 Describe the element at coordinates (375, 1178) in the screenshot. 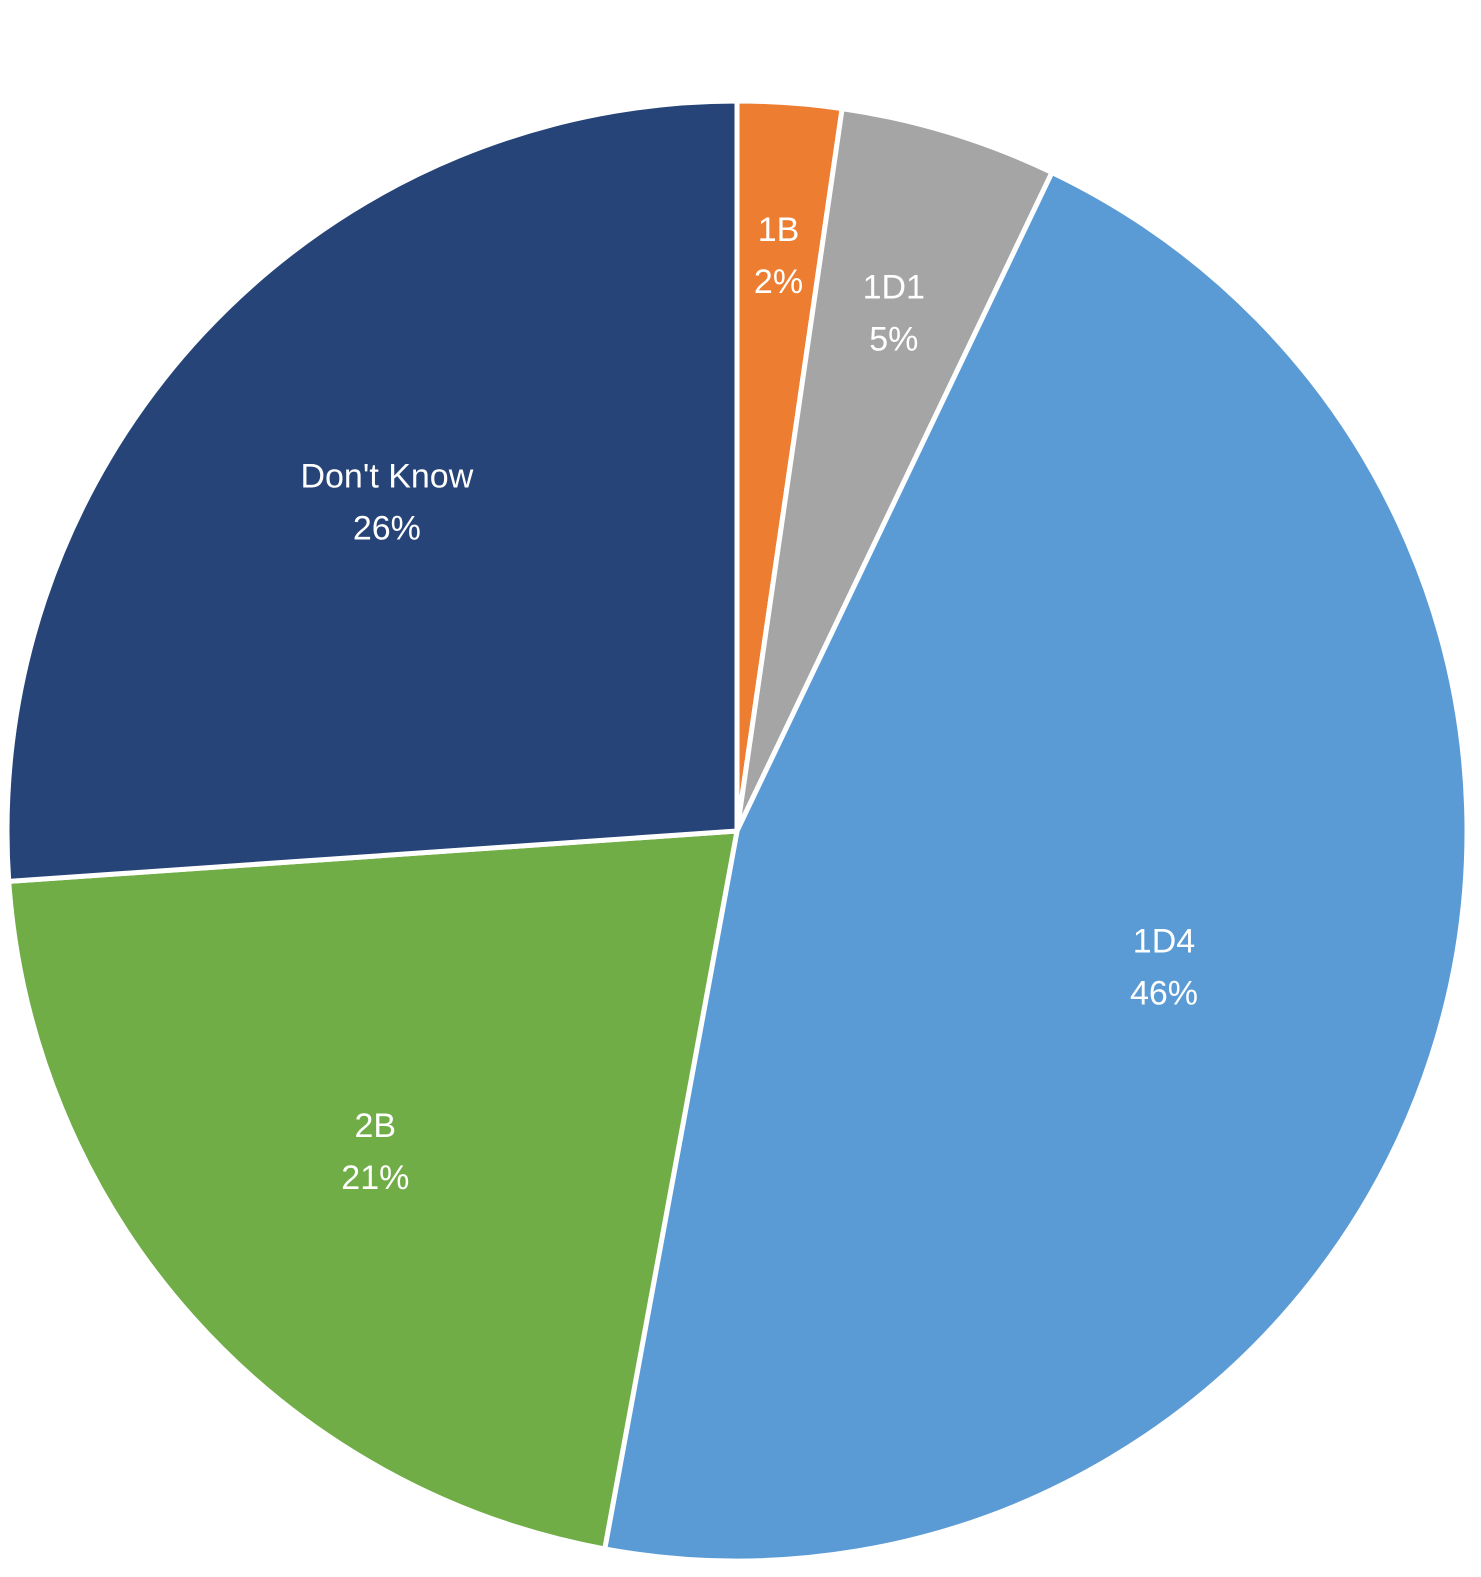

I see `slice-label-value-2b: 21%` at that location.